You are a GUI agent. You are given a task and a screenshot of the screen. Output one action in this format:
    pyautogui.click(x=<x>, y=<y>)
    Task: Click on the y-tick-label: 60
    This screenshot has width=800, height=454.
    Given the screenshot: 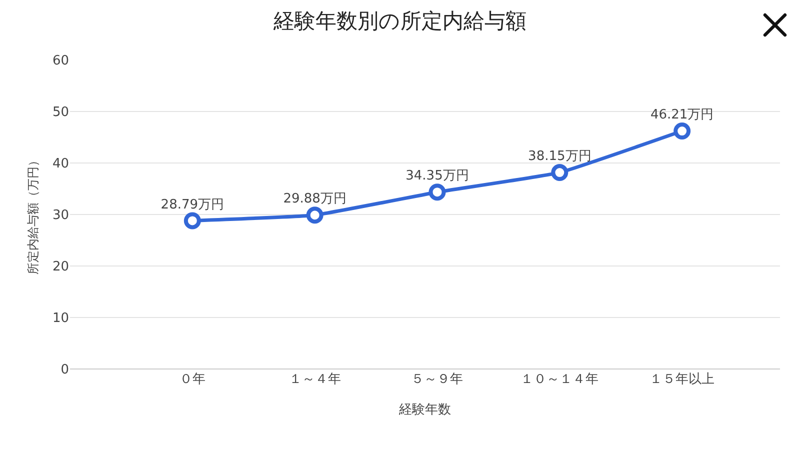 What is the action you would take?
    pyautogui.click(x=60, y=61)
    